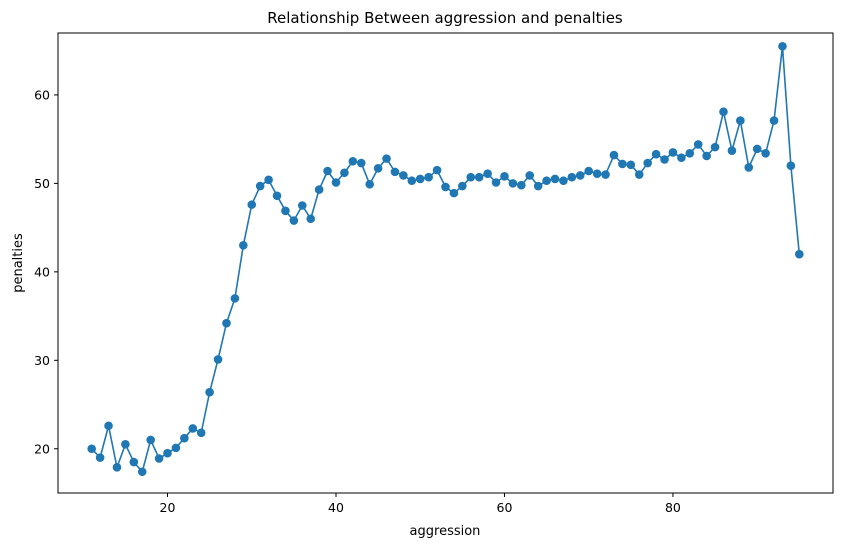 Image resolution: width=841 pixels, height=547 pixels. What do you see at coordinates (168, 507) in the screenshot?
I see `x-tick-label: 20` at bounding box center [168, 507].